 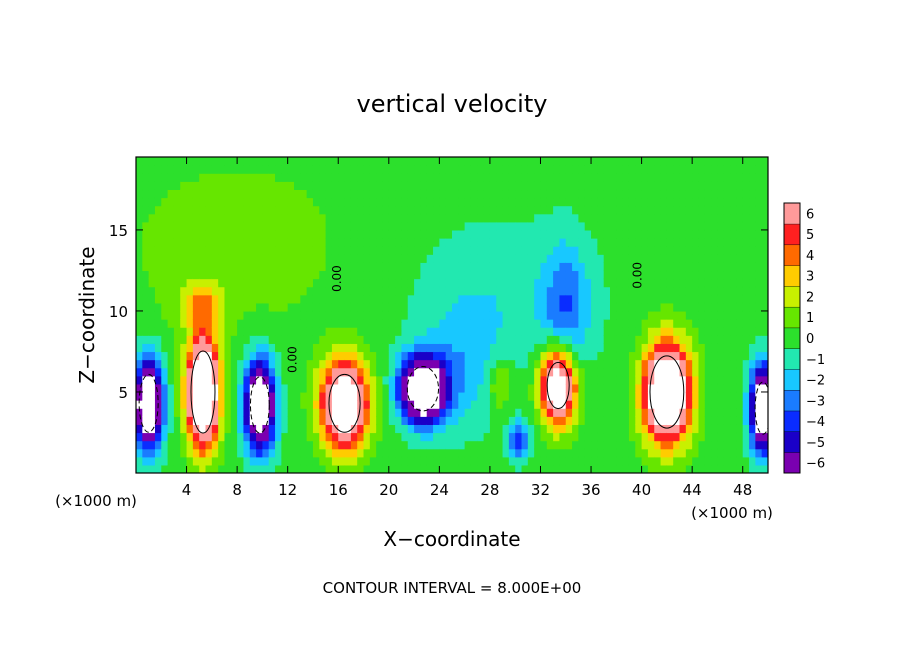 I want to click on y-tick-label: 15, so click(x=118, y=231).